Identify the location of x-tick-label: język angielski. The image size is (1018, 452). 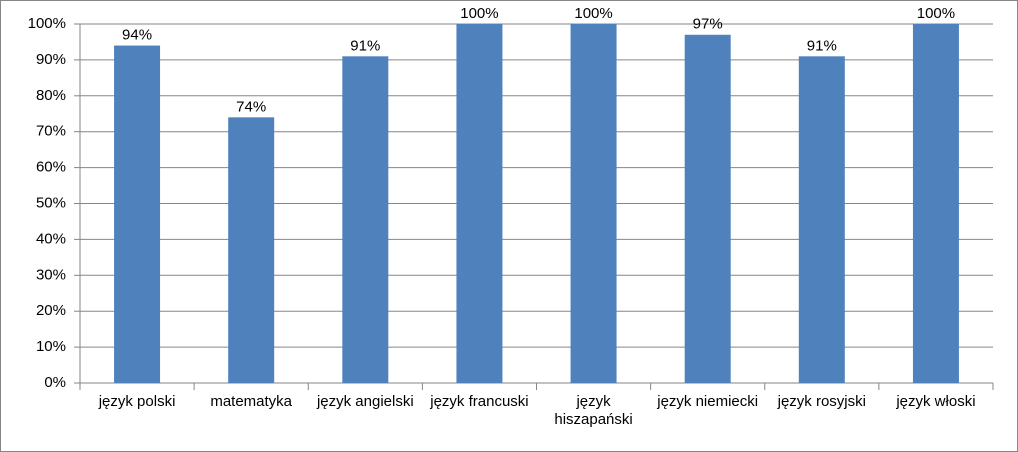
(365, 401).